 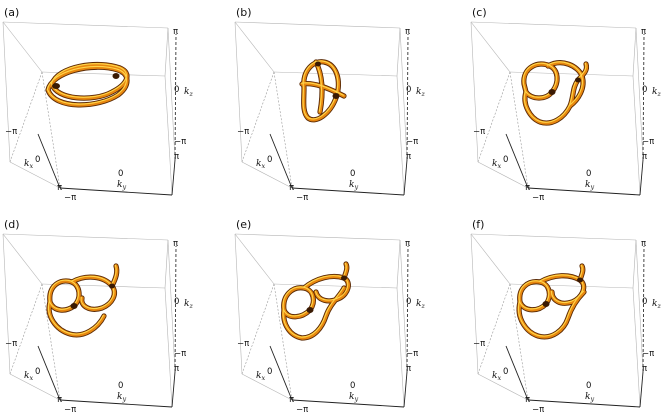 I want to click on ky-axis-label: ky, so click(x=589, y=397).